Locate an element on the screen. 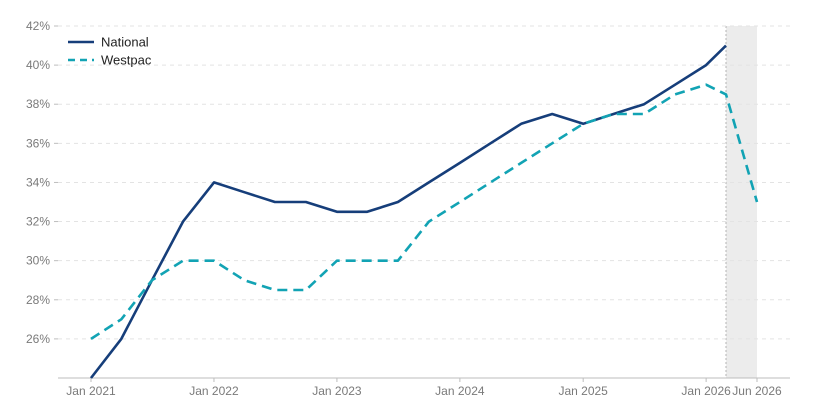  x-tick-label: Jan 2023 is located at coordinates (337, 391).